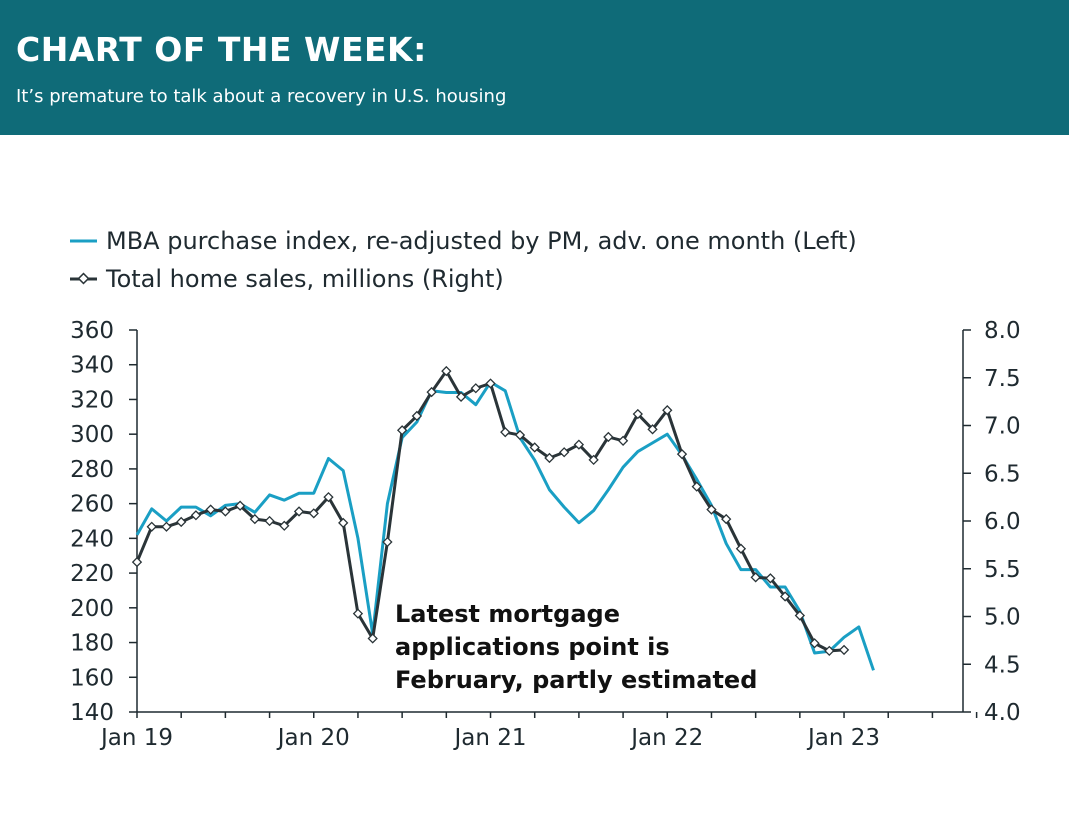  Describe the element at coordinates (83, 278) in the screenshot. I see `legend-sales-marker` at that location.